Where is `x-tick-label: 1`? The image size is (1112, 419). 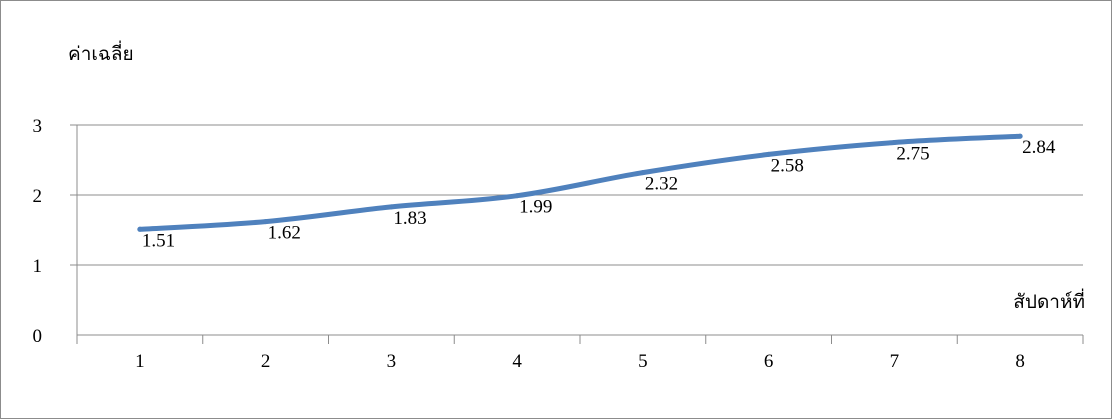
x-tick-label: 1 is located at coordinates (140, 361).